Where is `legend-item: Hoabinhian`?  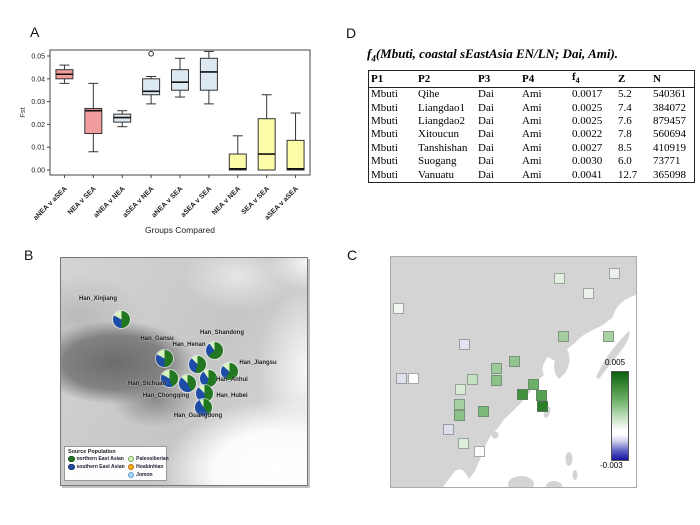
legend-item: Hoabinhian is located at coordinates (148, 466).